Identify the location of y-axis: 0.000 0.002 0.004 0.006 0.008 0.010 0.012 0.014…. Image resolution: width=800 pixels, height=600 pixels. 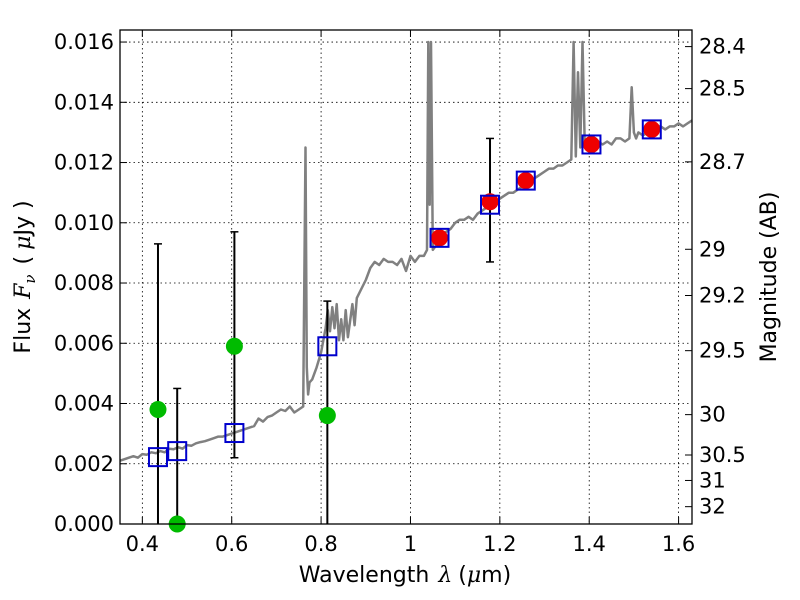
(90, 283).